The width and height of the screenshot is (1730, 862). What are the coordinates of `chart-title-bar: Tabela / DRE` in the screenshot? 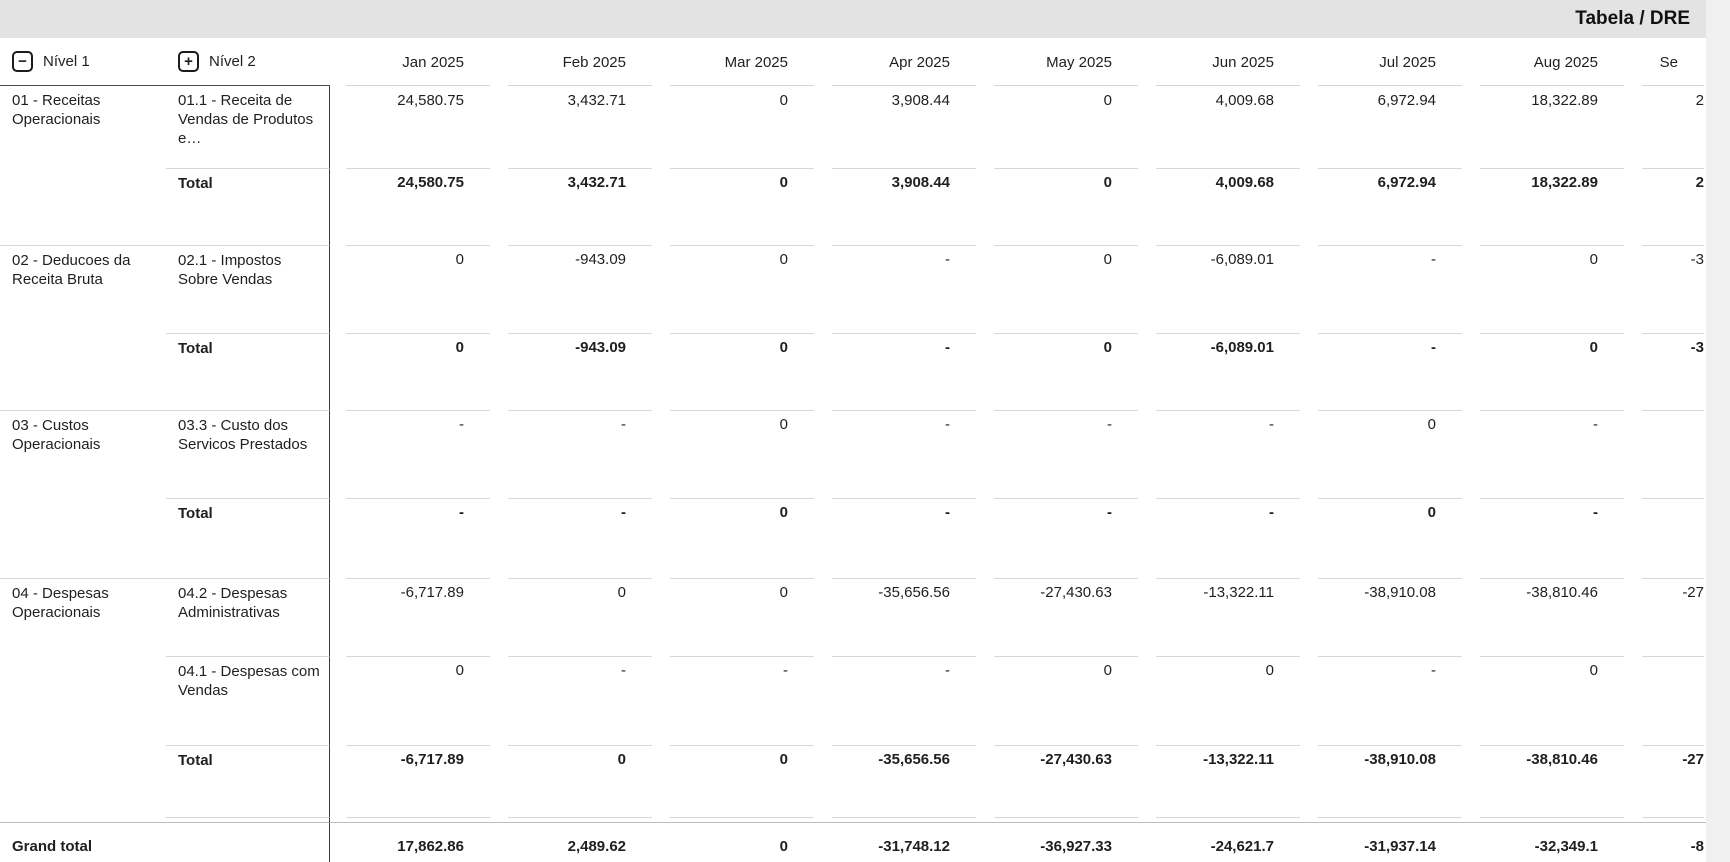 It's located at (853, 19).